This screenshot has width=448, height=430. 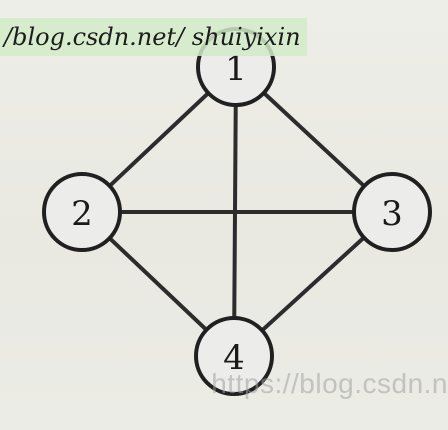 I want to click on watermark-bottom: https://blog.csdn.n, so click(x=329, y=383).